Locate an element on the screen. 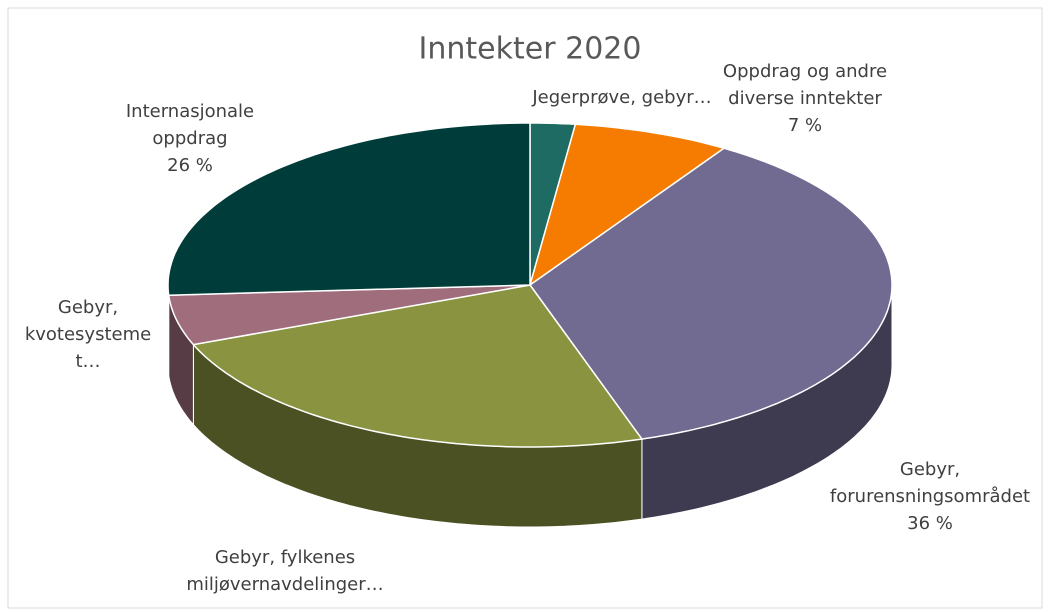  data-label: Internasjonale oppdrag is located at coordinates (190, 125).